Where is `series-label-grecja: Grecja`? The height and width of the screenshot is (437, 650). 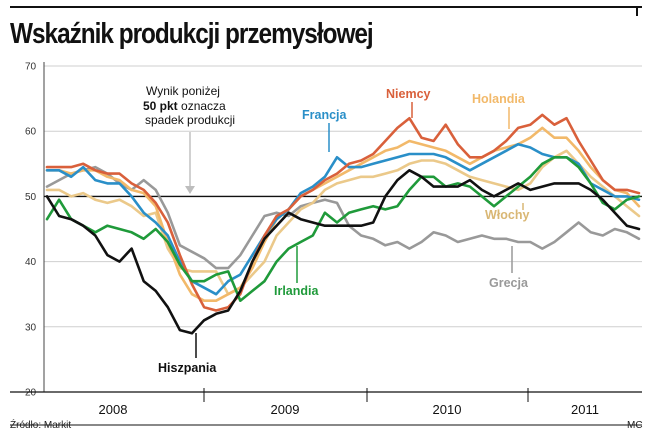
series-label-grecja: Grecja is located at coordinates (509, 283).